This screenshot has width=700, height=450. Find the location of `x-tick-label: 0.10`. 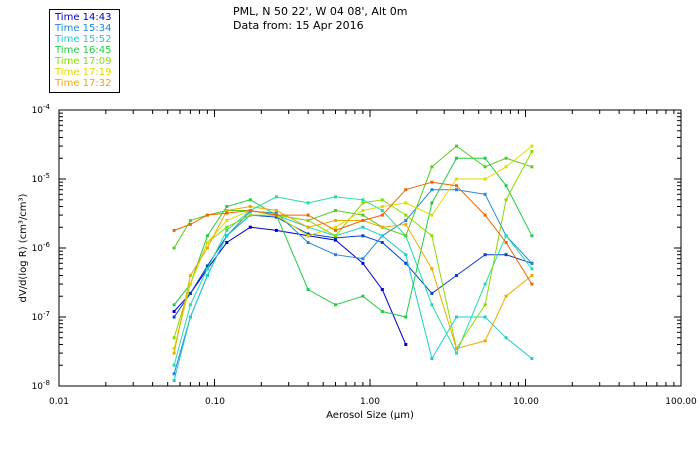

x-tick-label: 0.10 is located at coordinates (215, 402).